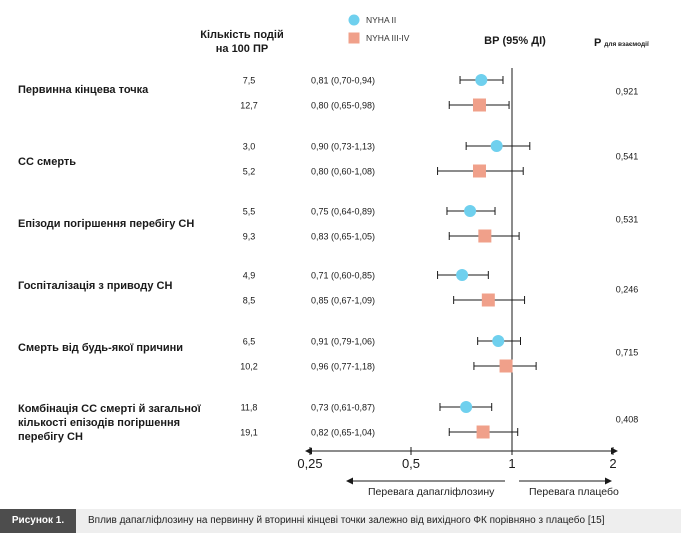 This screenshot has height=533, width=681. I want to click on endpoint-label-worsening-hf: Епізоди погіршення перебігу СН, so click(118, 224).